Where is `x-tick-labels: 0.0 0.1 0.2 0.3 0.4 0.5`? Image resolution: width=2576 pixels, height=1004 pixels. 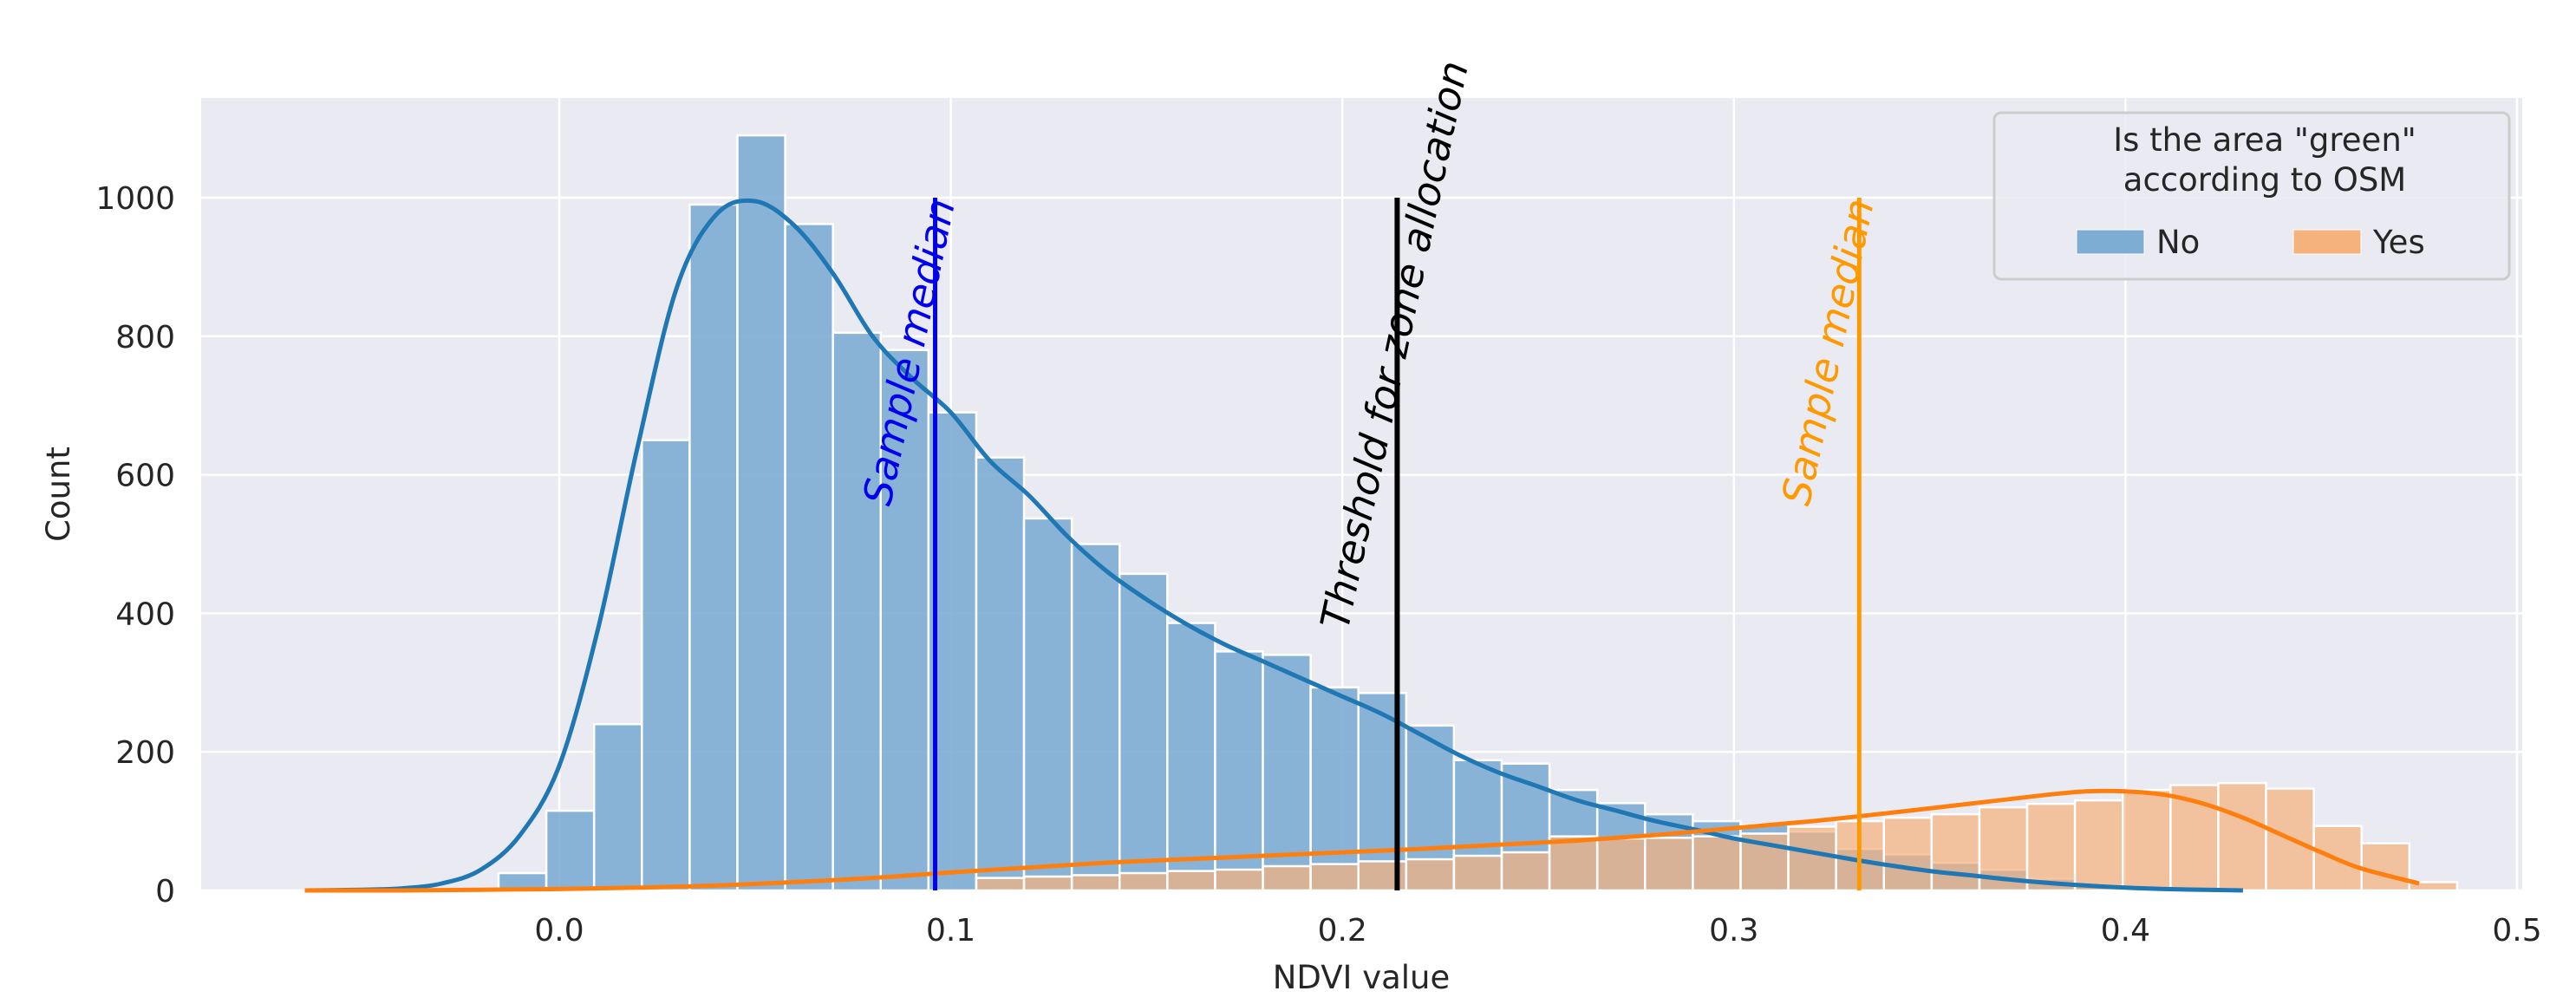 x-tick-labels: 0.0 0.1 0.2 0.3 0.4 0.5 is located at coordinates (1538, 931).